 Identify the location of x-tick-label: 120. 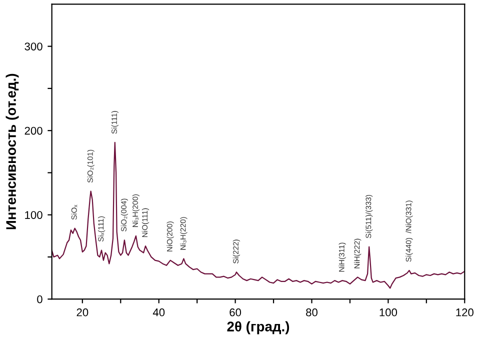
(465, 312).